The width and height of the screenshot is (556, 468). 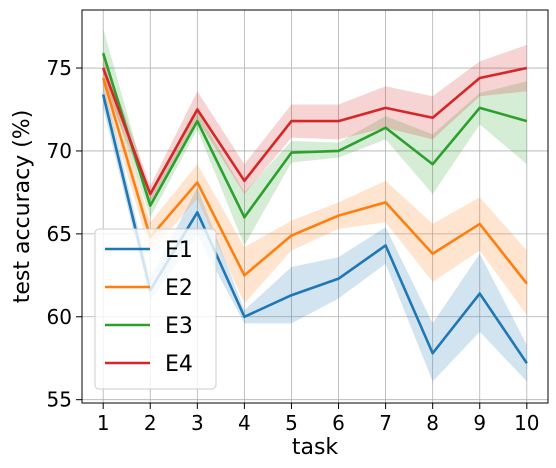 I want to click on x-tick-label: 6, so click(x=338, y=423).